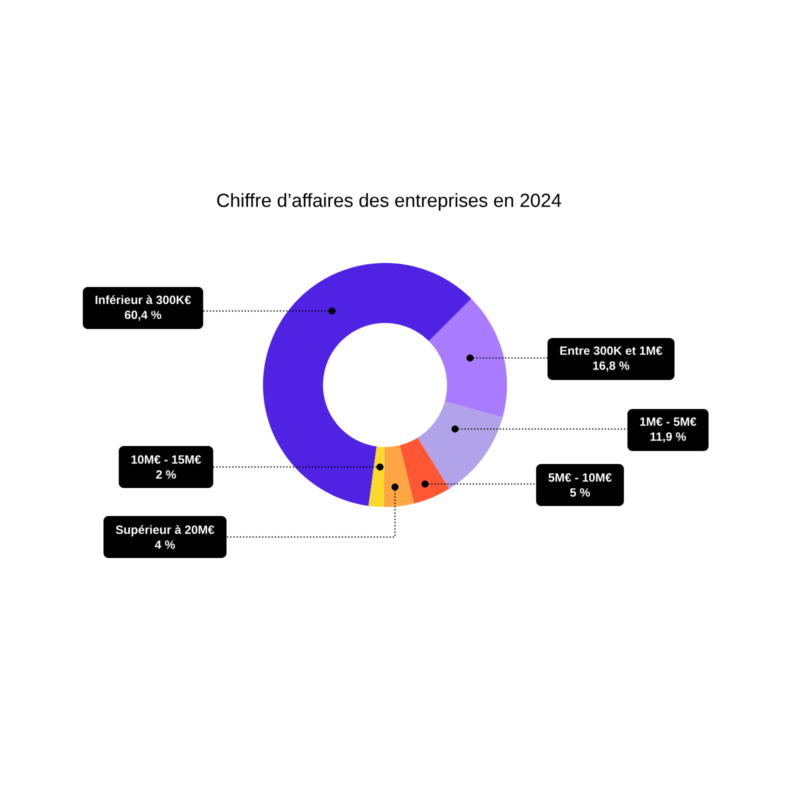 Image resolution: width=800 pixels, height=800 pixels. I want to click on slice-label: Supérieur à 20M€, so click(165, 530).